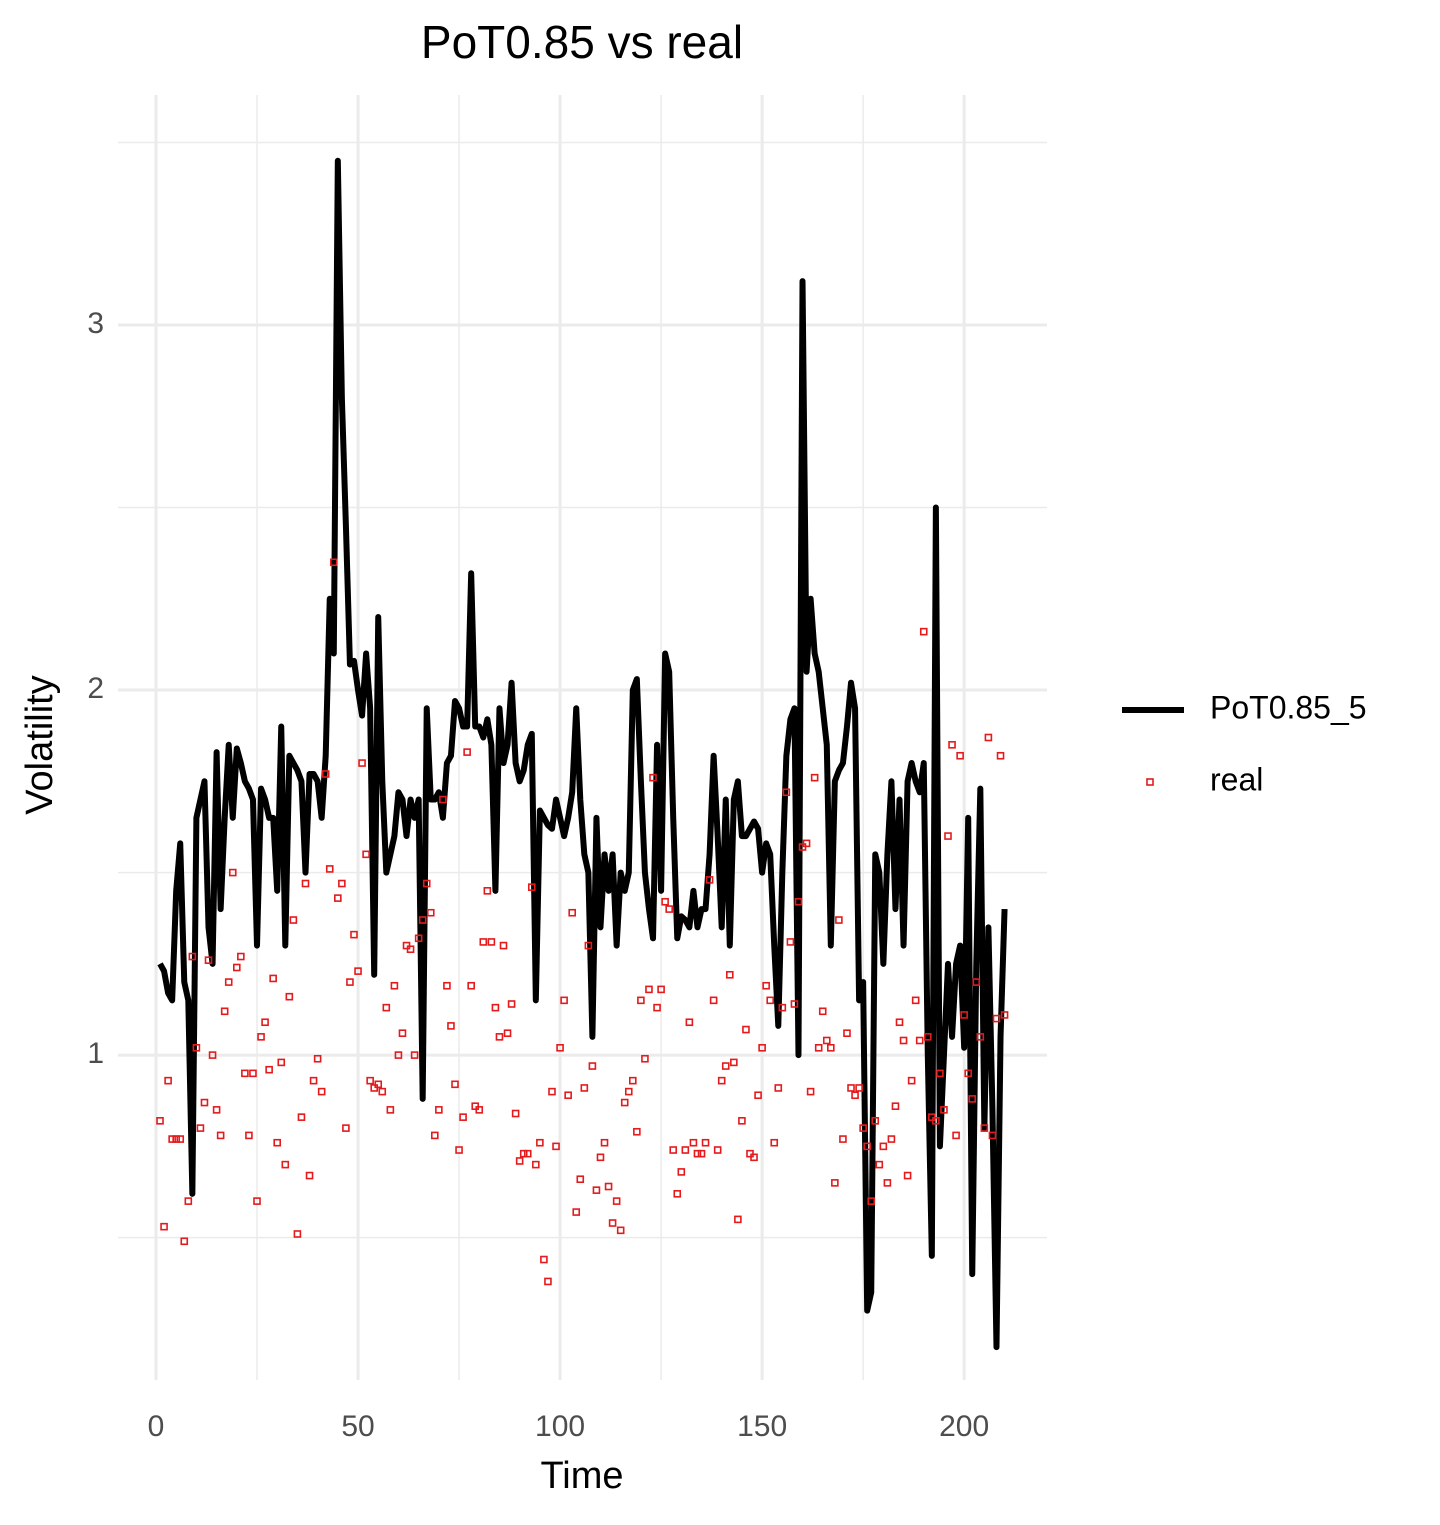 This screenshot has width=1440, height=1525. Describe the element at coordinates (357, 1426) in the screenshot. I see `x-tick-label: 50` at that location.